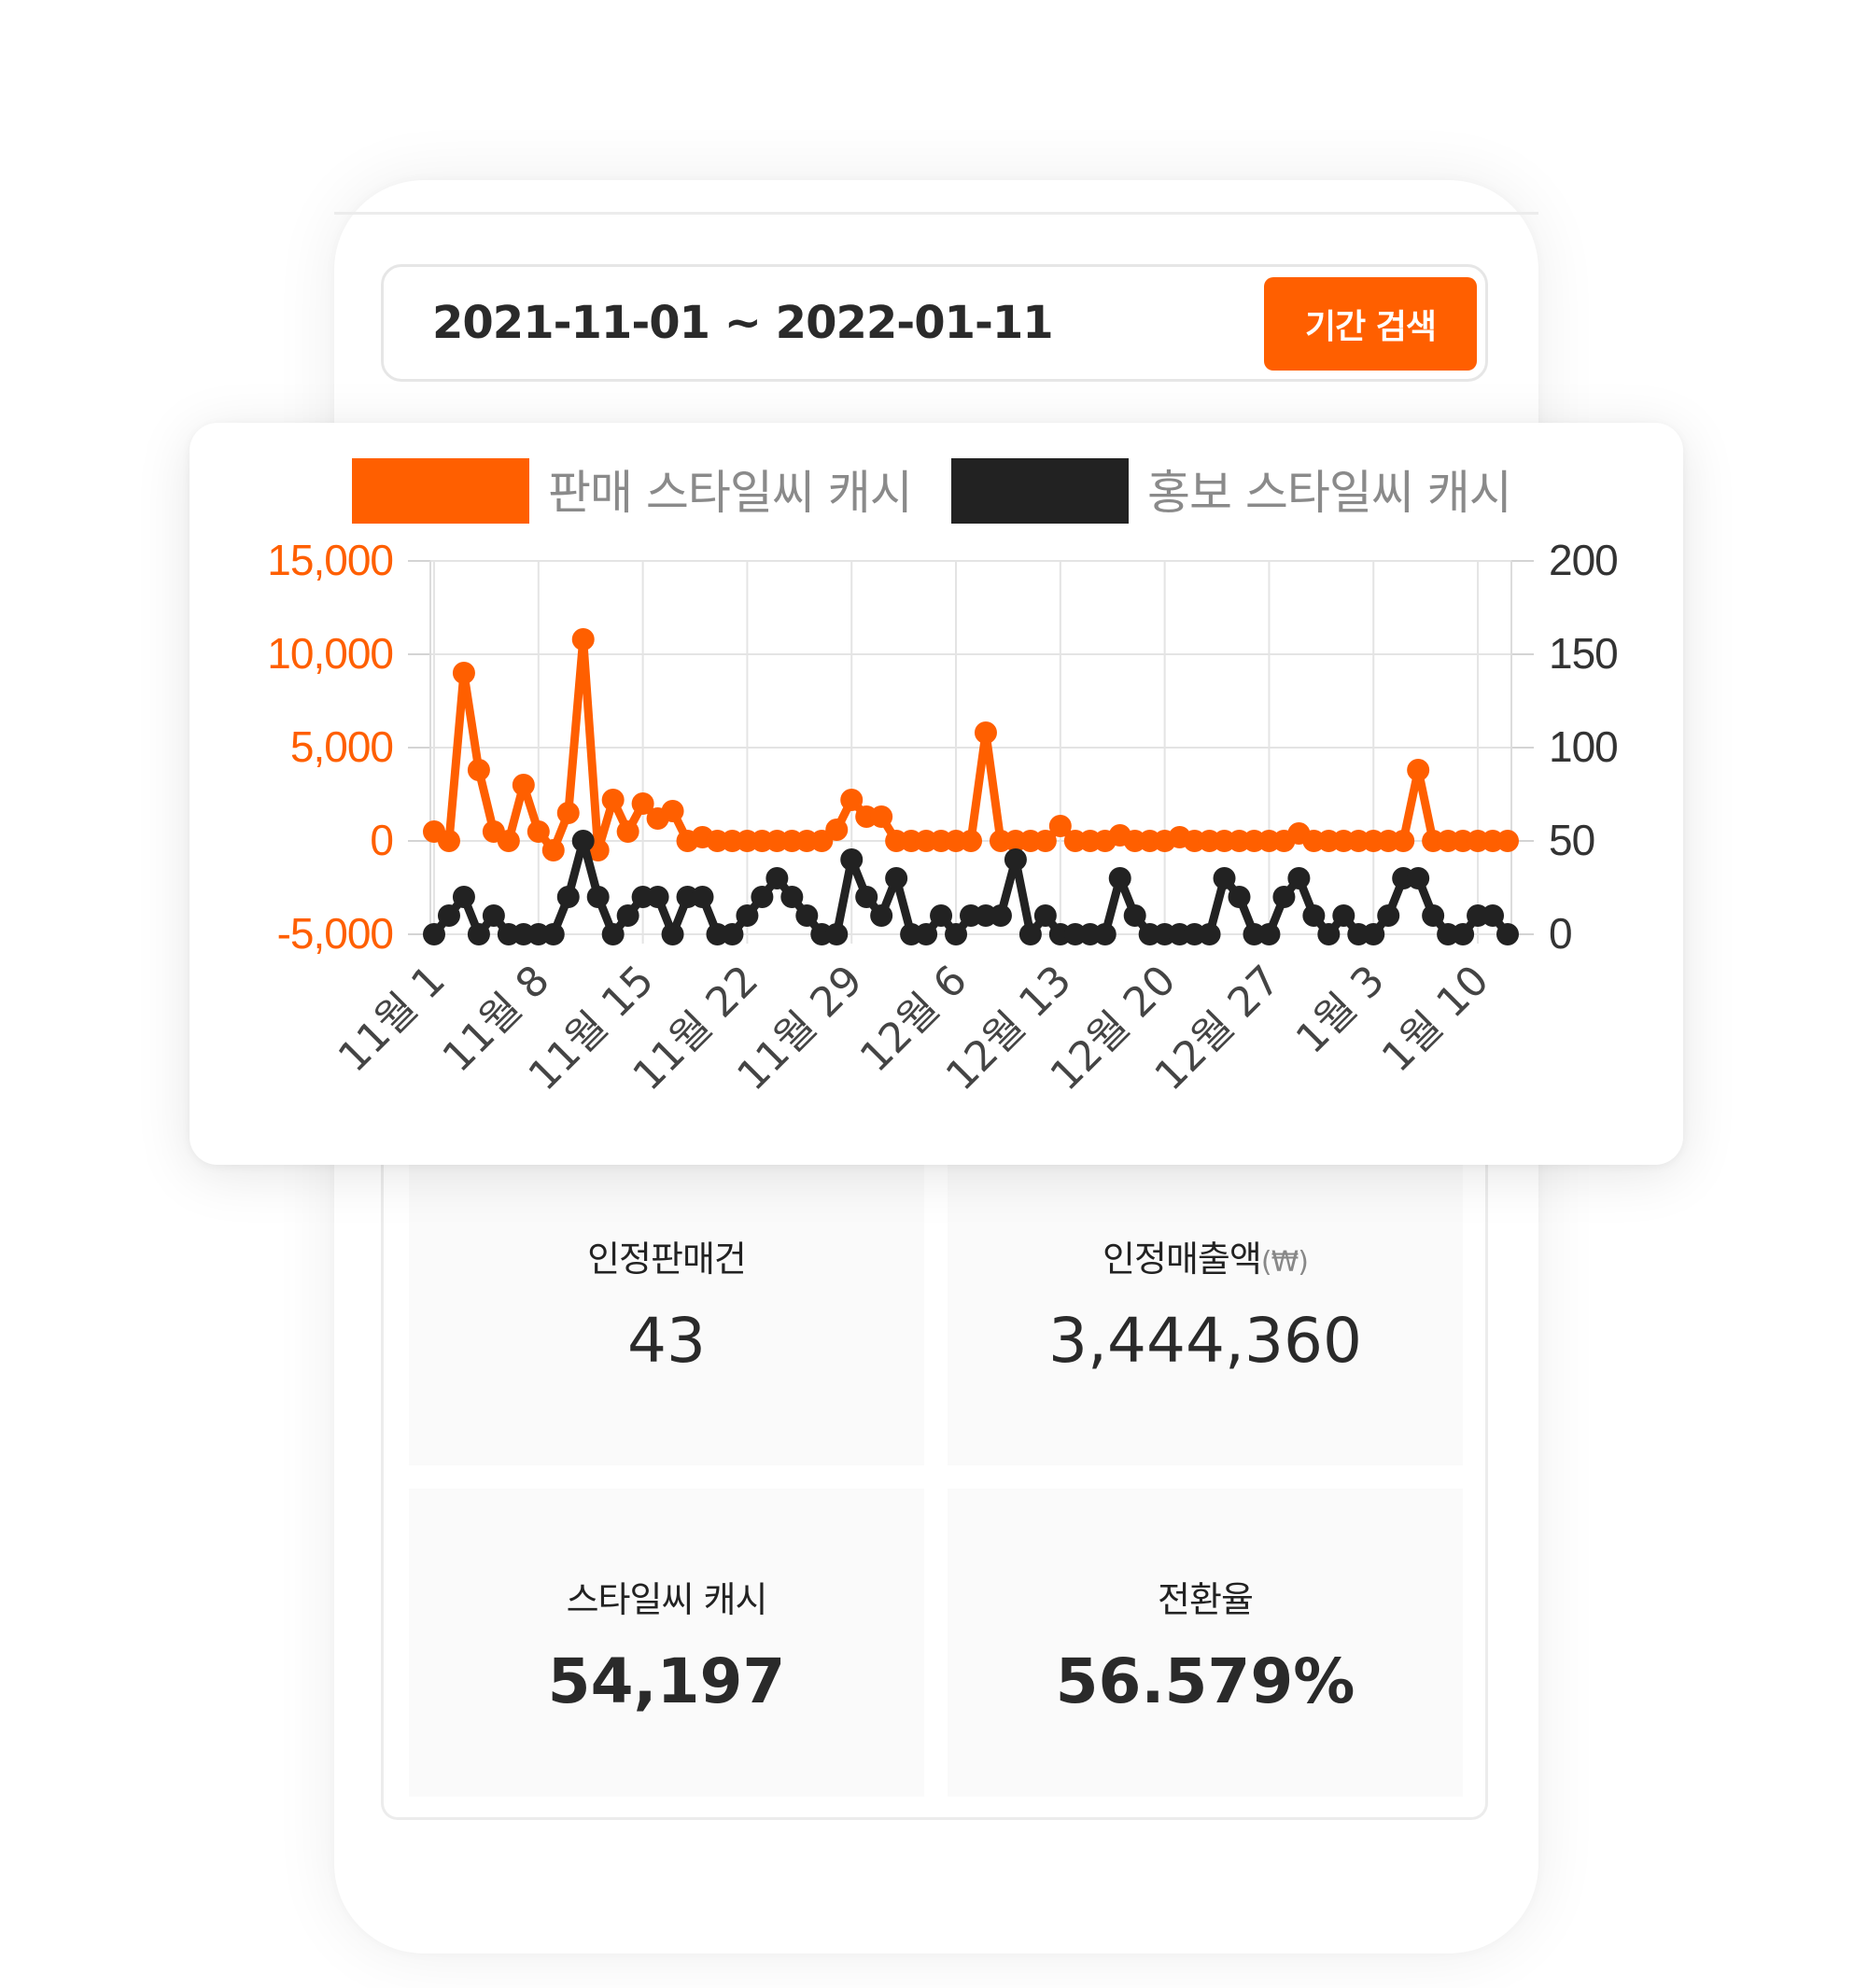 The height and width of the screenshot is (1988, 1868). I want to click on series-line, so click(970, 745).